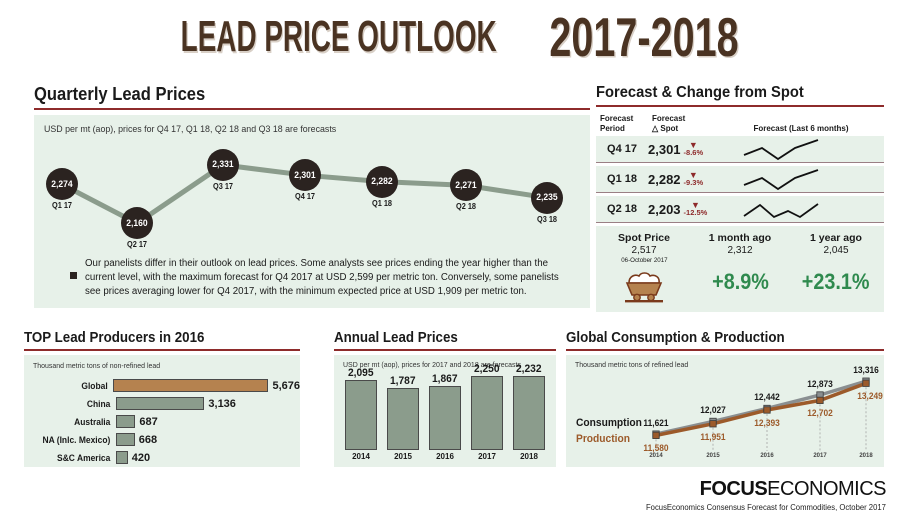 This screenshot has height=520, width=900. I want to click on quarterly-datapoint: 2,271, so click(466, 185).